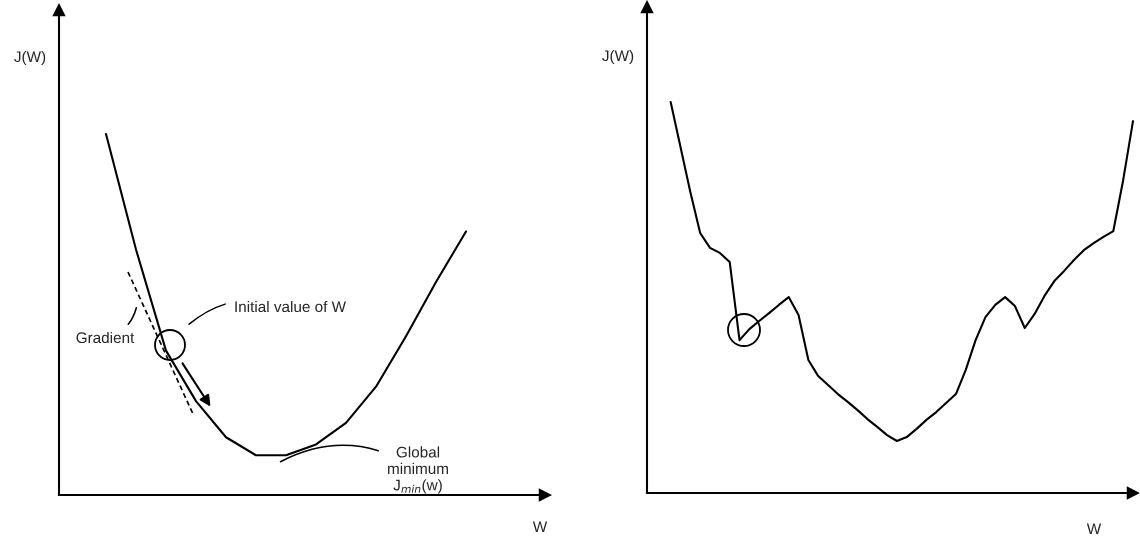  I want to click on annotation: Global minimum J$_{min}$(w), so click(418, 470).